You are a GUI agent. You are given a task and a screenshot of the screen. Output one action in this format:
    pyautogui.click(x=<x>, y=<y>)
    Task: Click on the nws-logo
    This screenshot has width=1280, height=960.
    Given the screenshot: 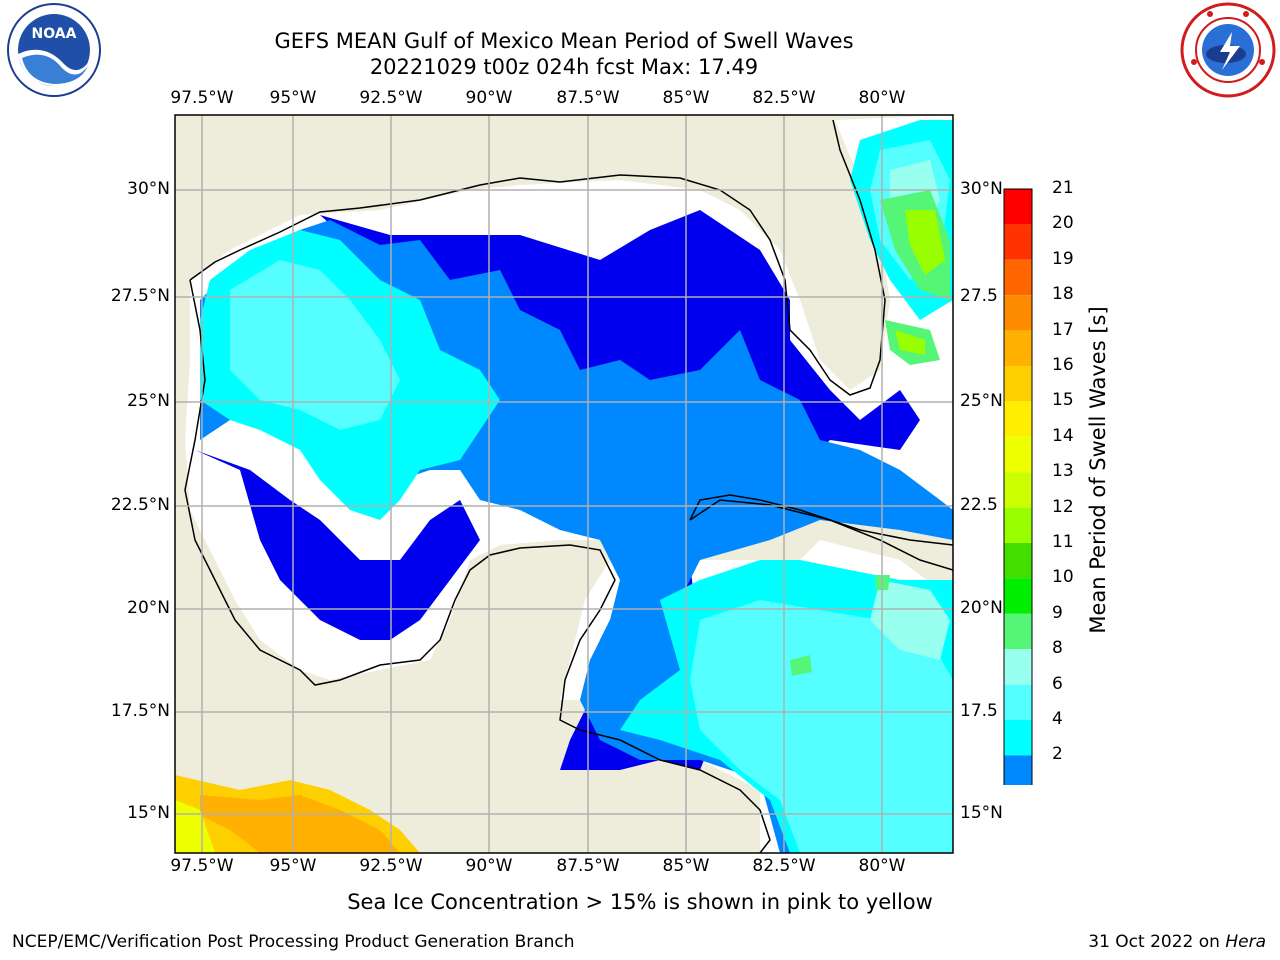 What is the action you would take?
    pyautogui.click(x=1228, y=50)
    